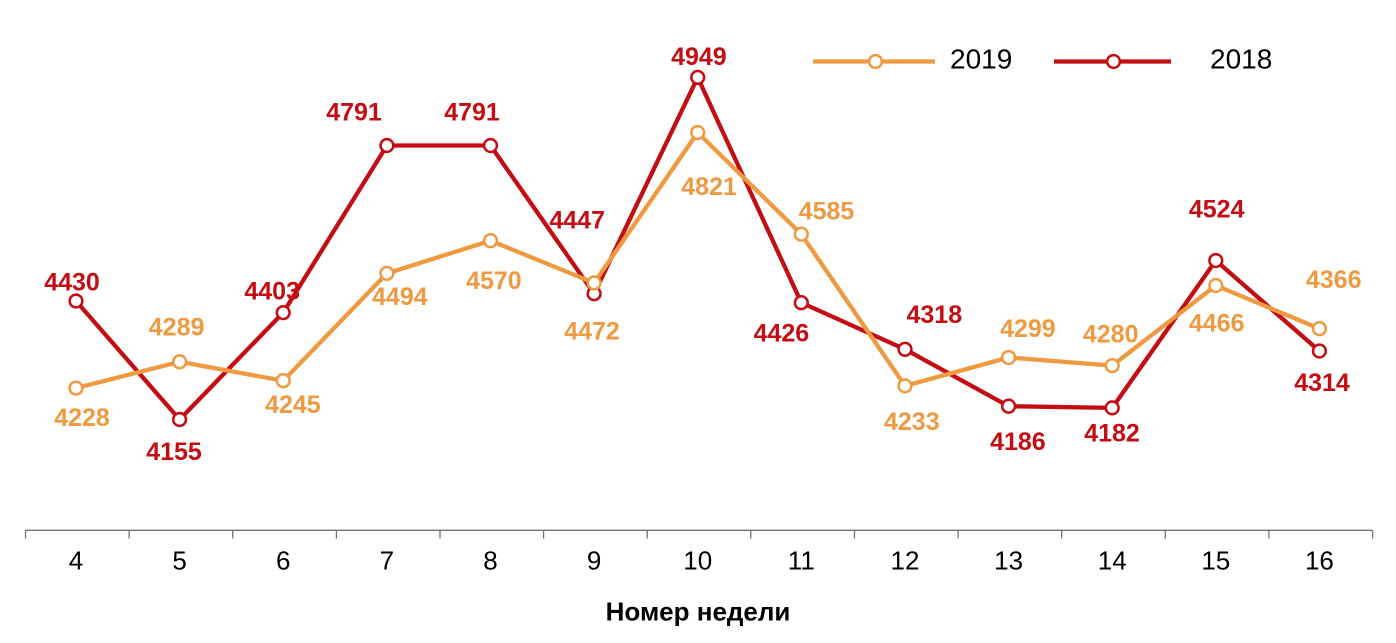 This screenshot has height=643, width=1396. What do you see at coordinates (1018, 442) in the screenshot?
I see `svg-text: 4186` at bounding box center [1018, 442].